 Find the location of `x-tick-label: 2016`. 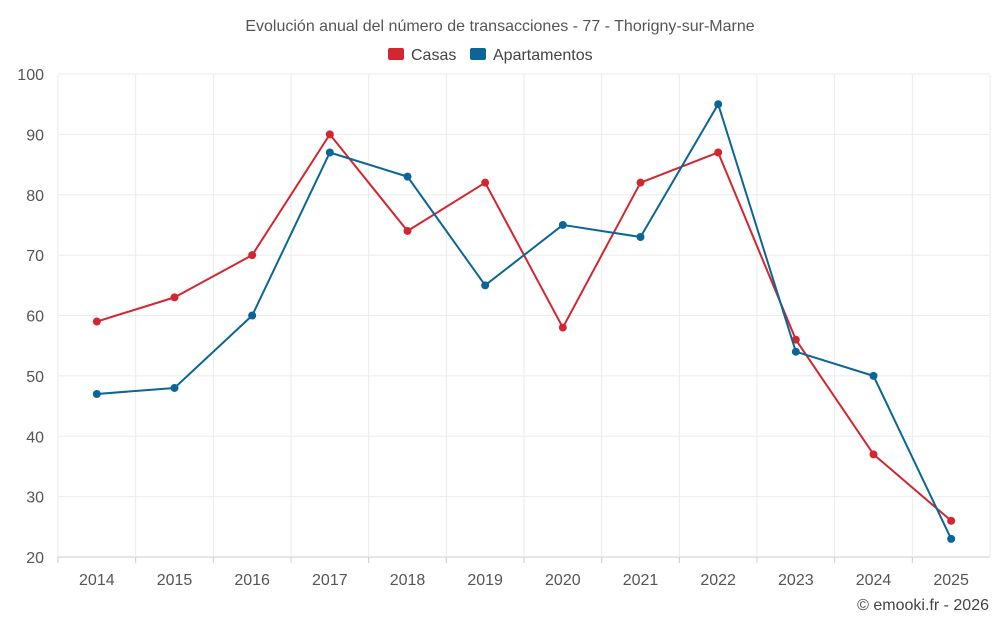

x-tick-label: 2016 is located at coordinates (252, 580).